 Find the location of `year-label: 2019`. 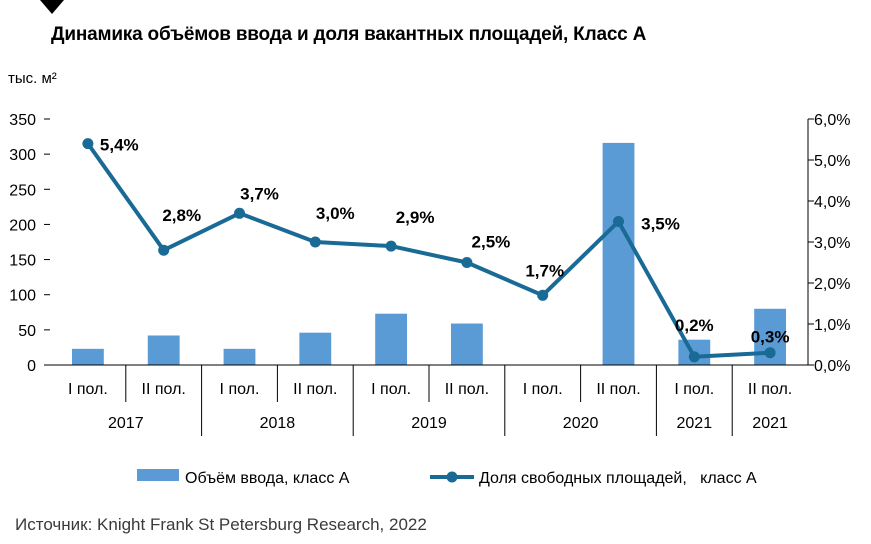

year-label: 2019 is located at coordinates (429, 423).